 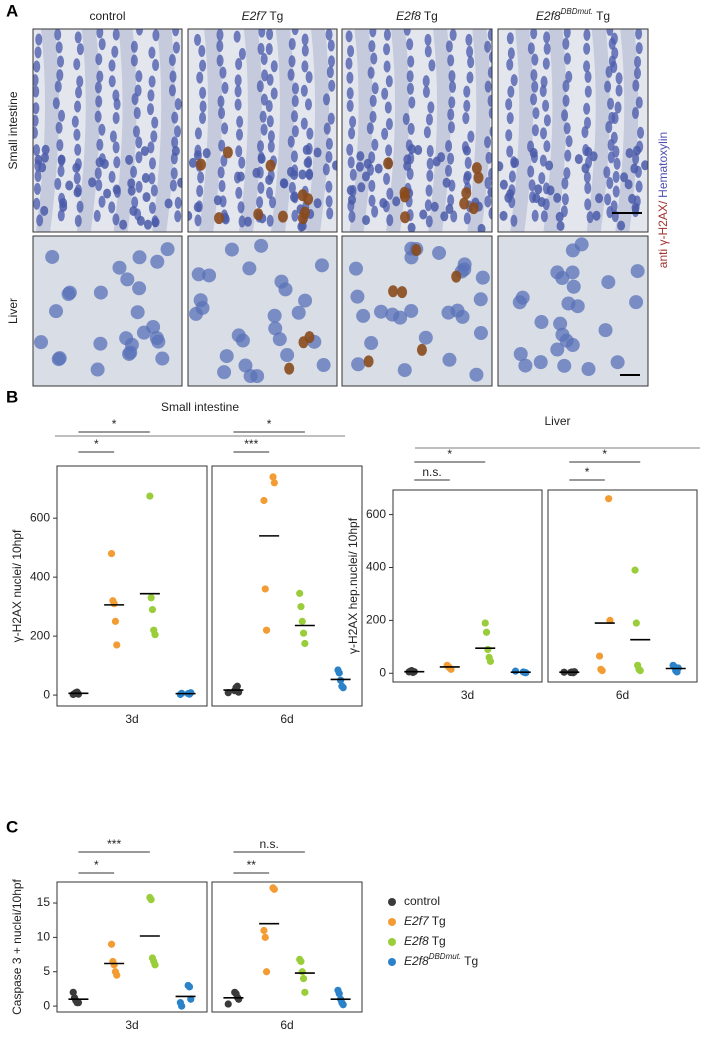 I want to click on gene-name: E2f8, so click(x=548, y=16).